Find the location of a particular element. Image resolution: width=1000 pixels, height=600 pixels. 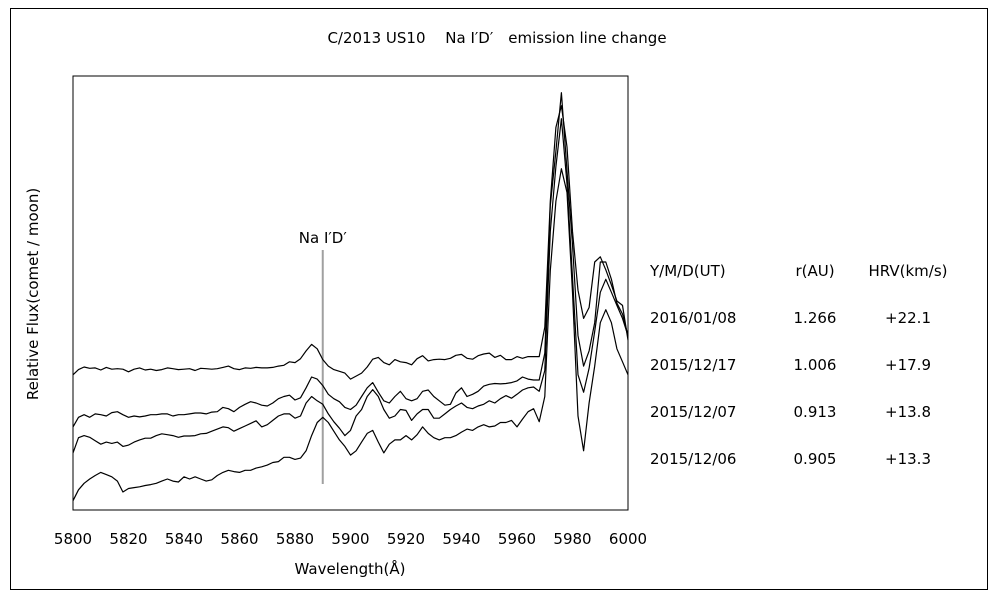

chart-title: C/2013 US10 Na I′D′ emission line change is located at coordinates (496, 38).